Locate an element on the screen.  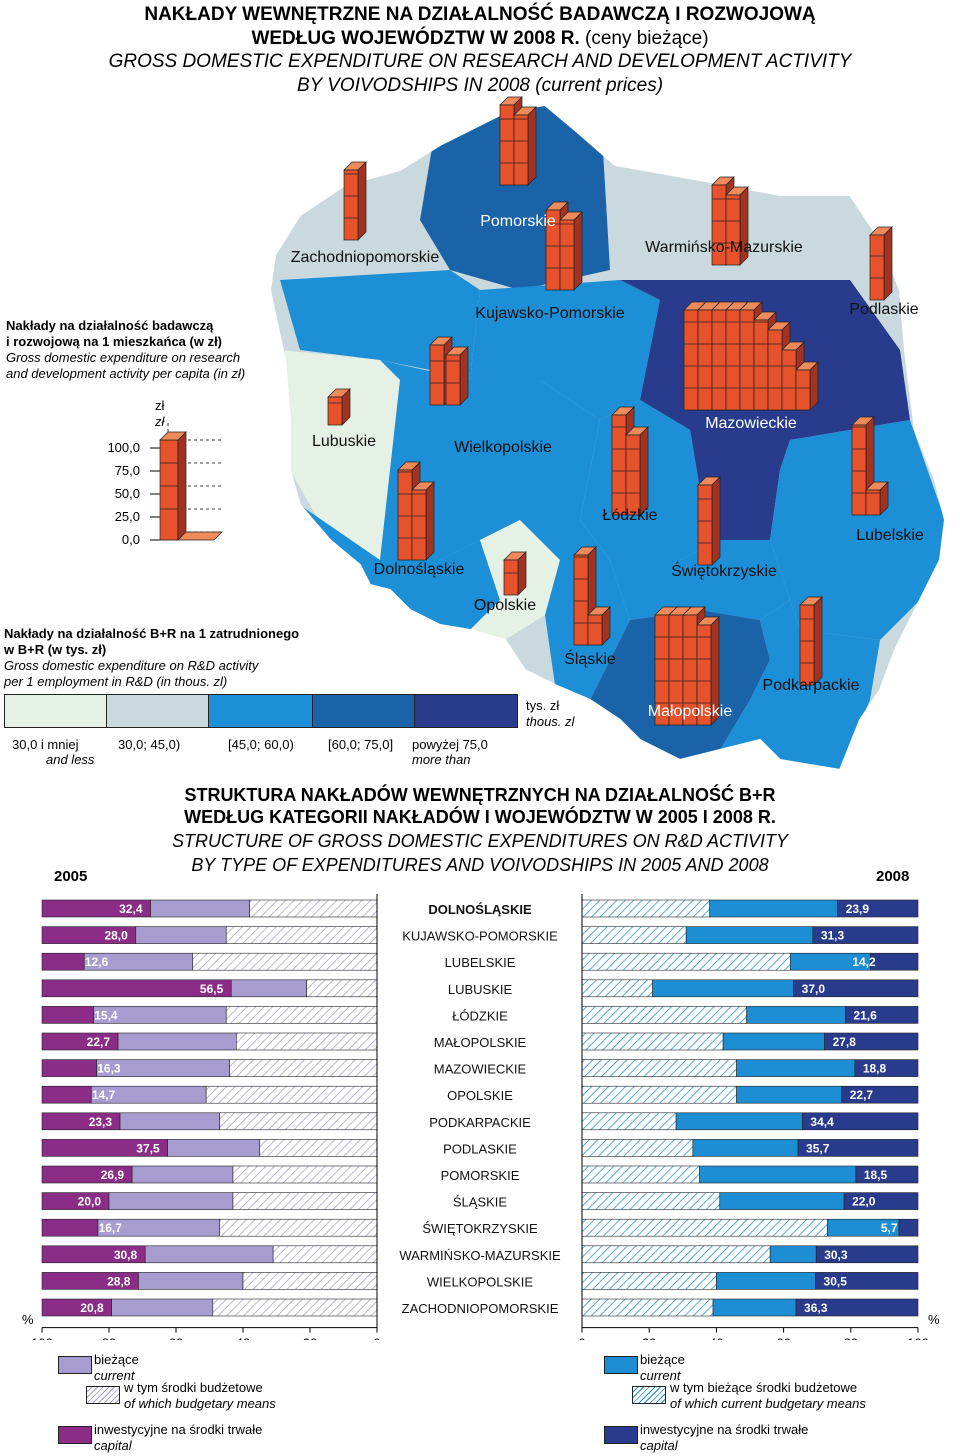
row-2008-6: 18,8 is located at coordinates (750, 1068).